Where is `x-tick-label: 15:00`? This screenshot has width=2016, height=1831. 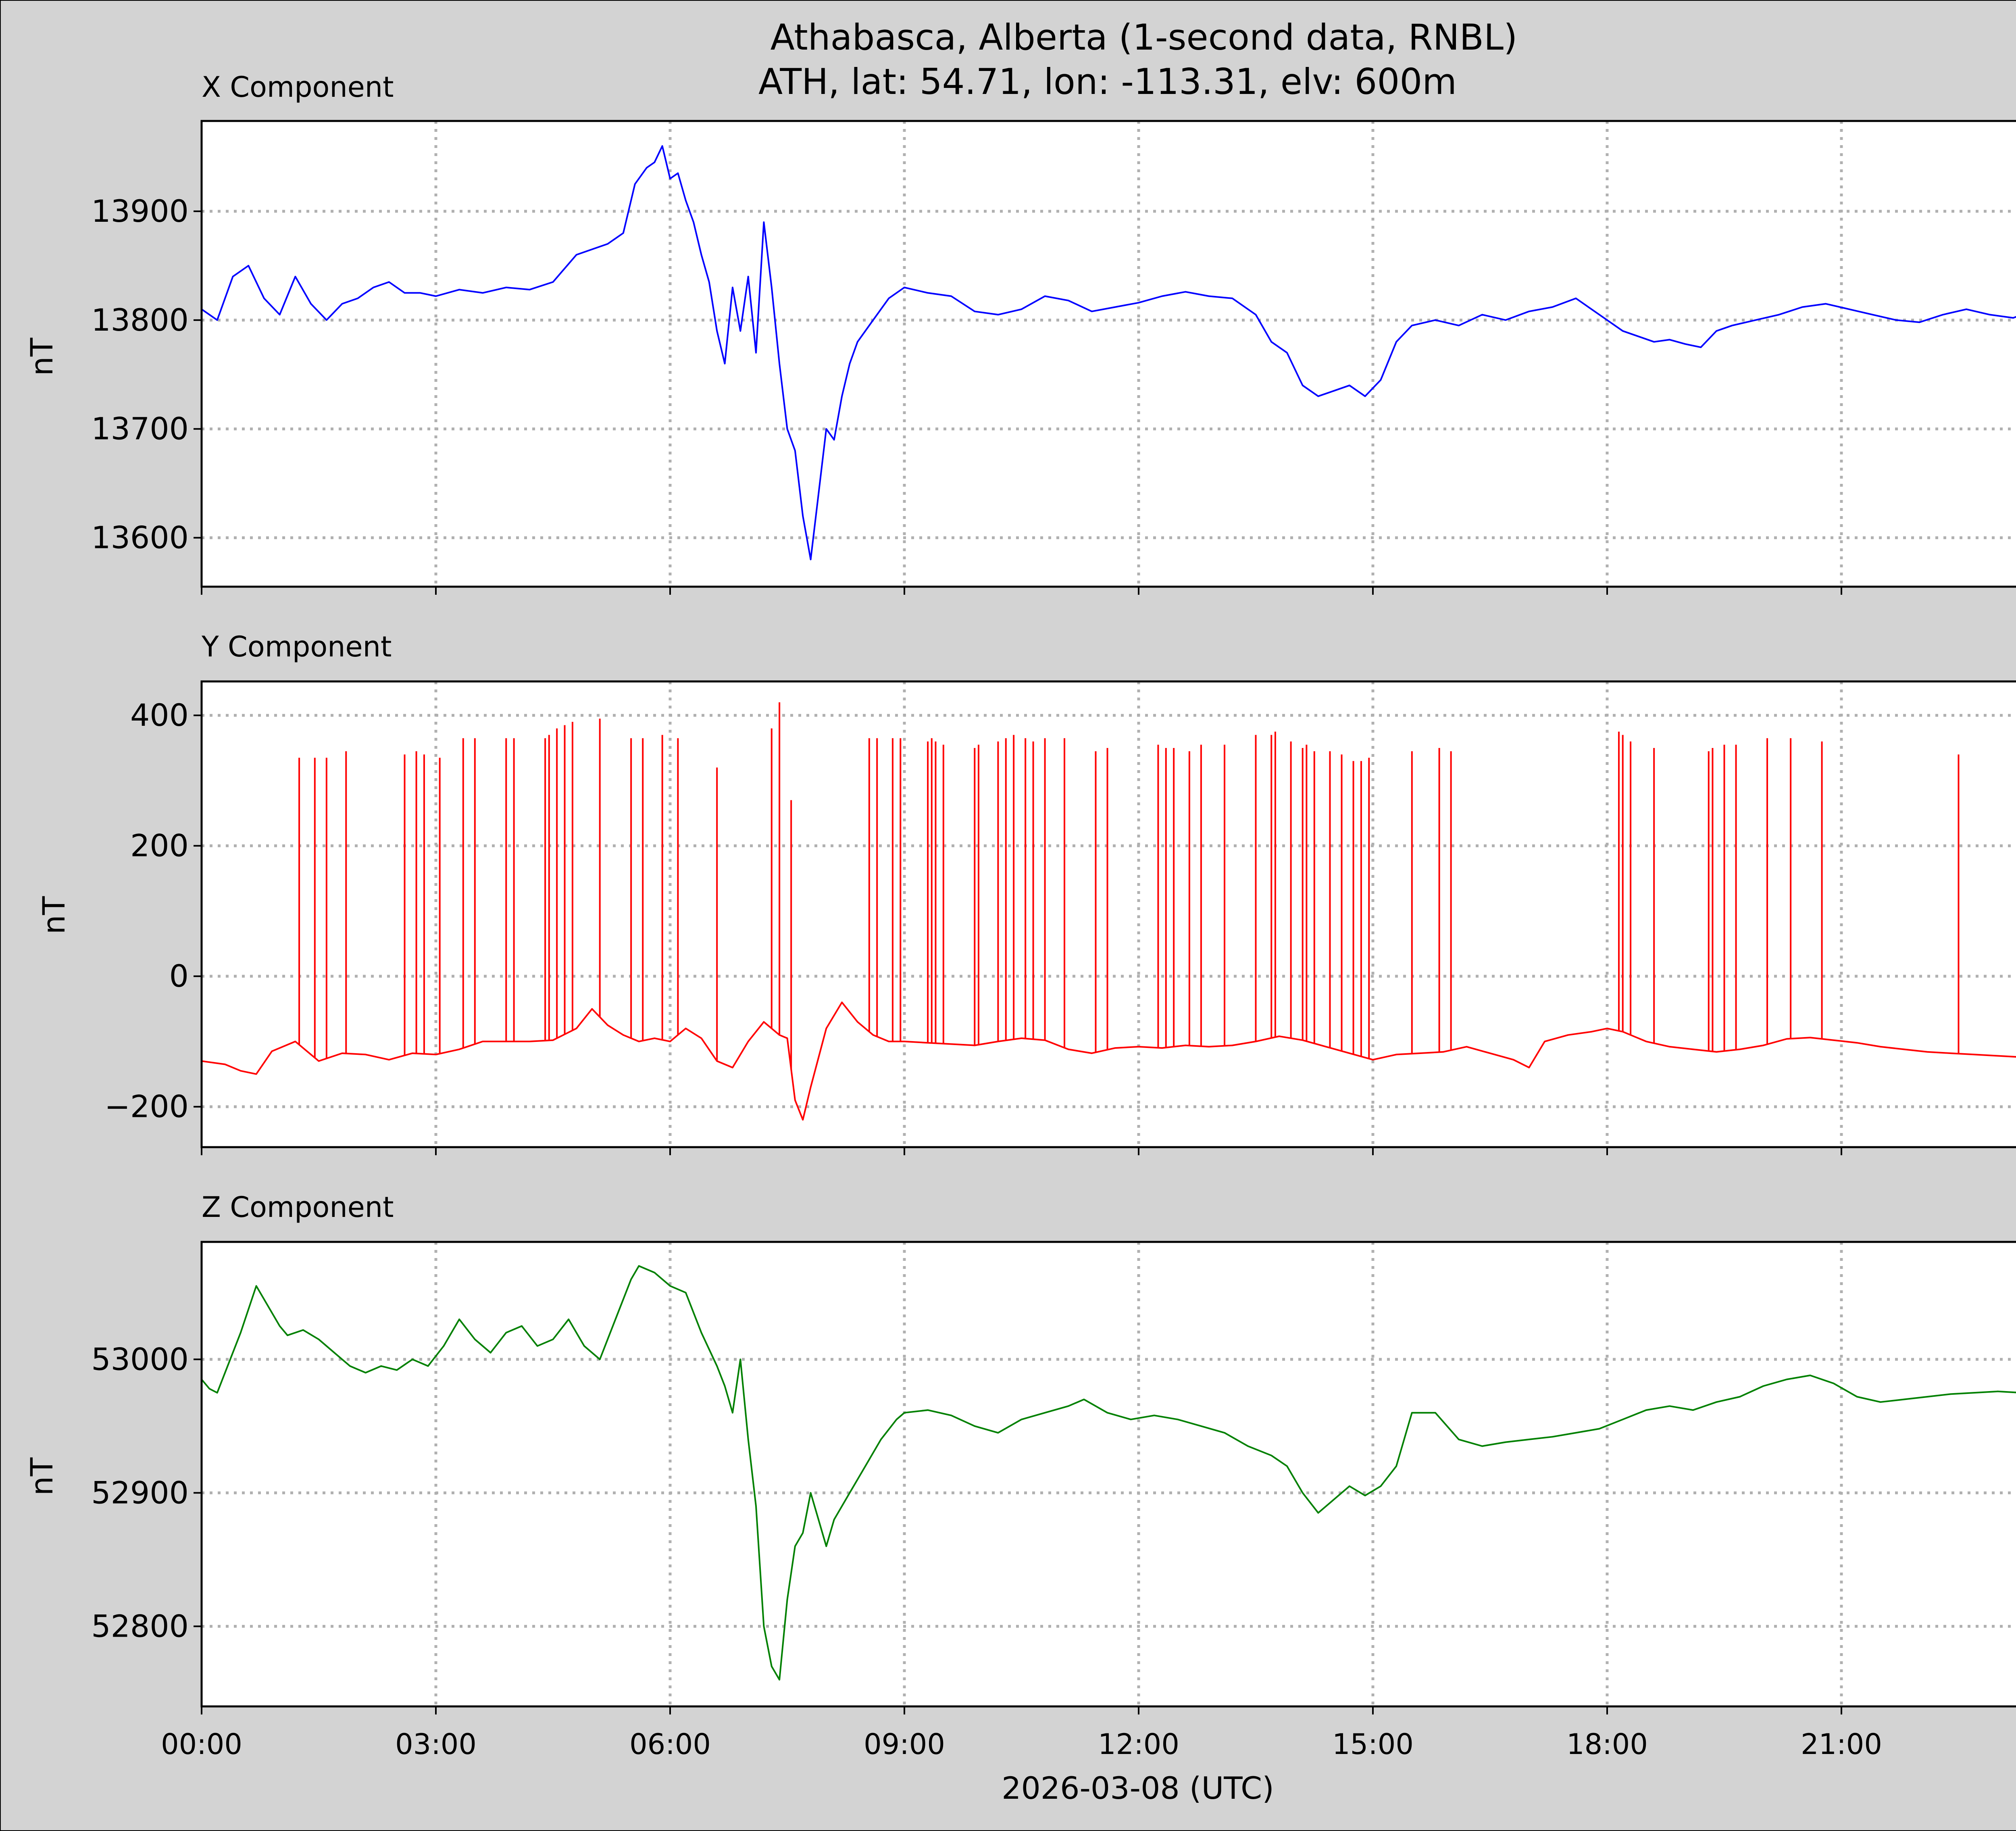
x-tick-label: 15:00 is located at coordinates (1373, 1744).